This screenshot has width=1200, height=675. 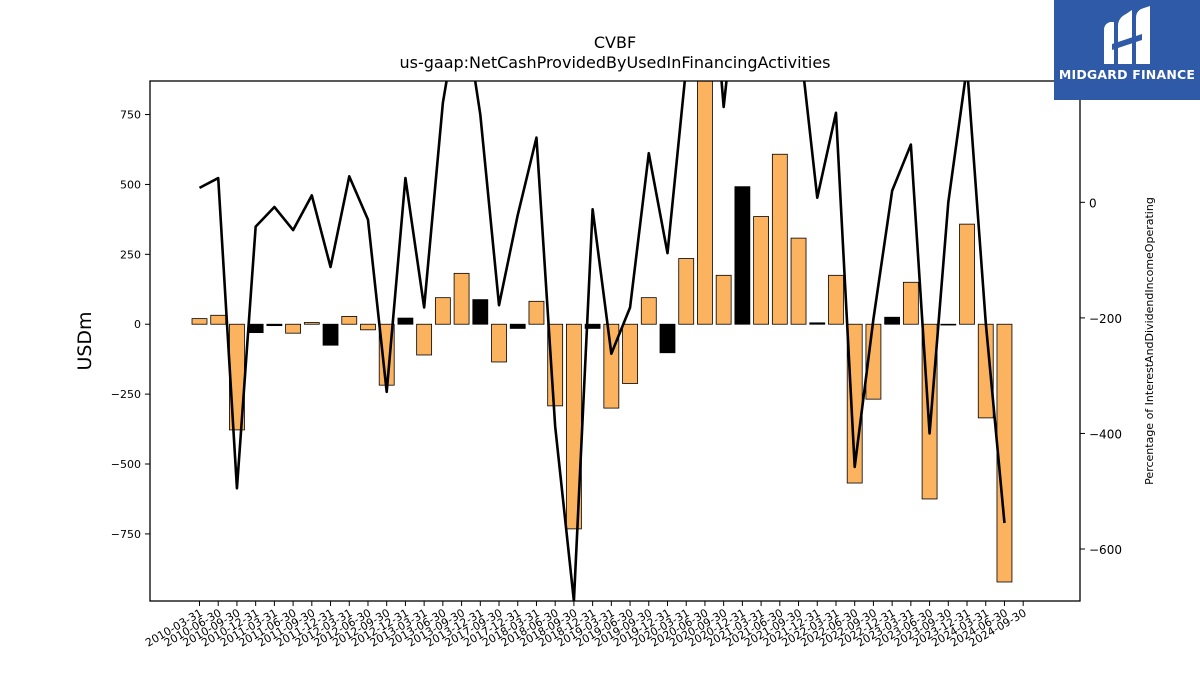 What do you see at coordinates (85, 340) in the screenshot?
I see `y-axis-label: USDm` at bounding box center [85, 340].